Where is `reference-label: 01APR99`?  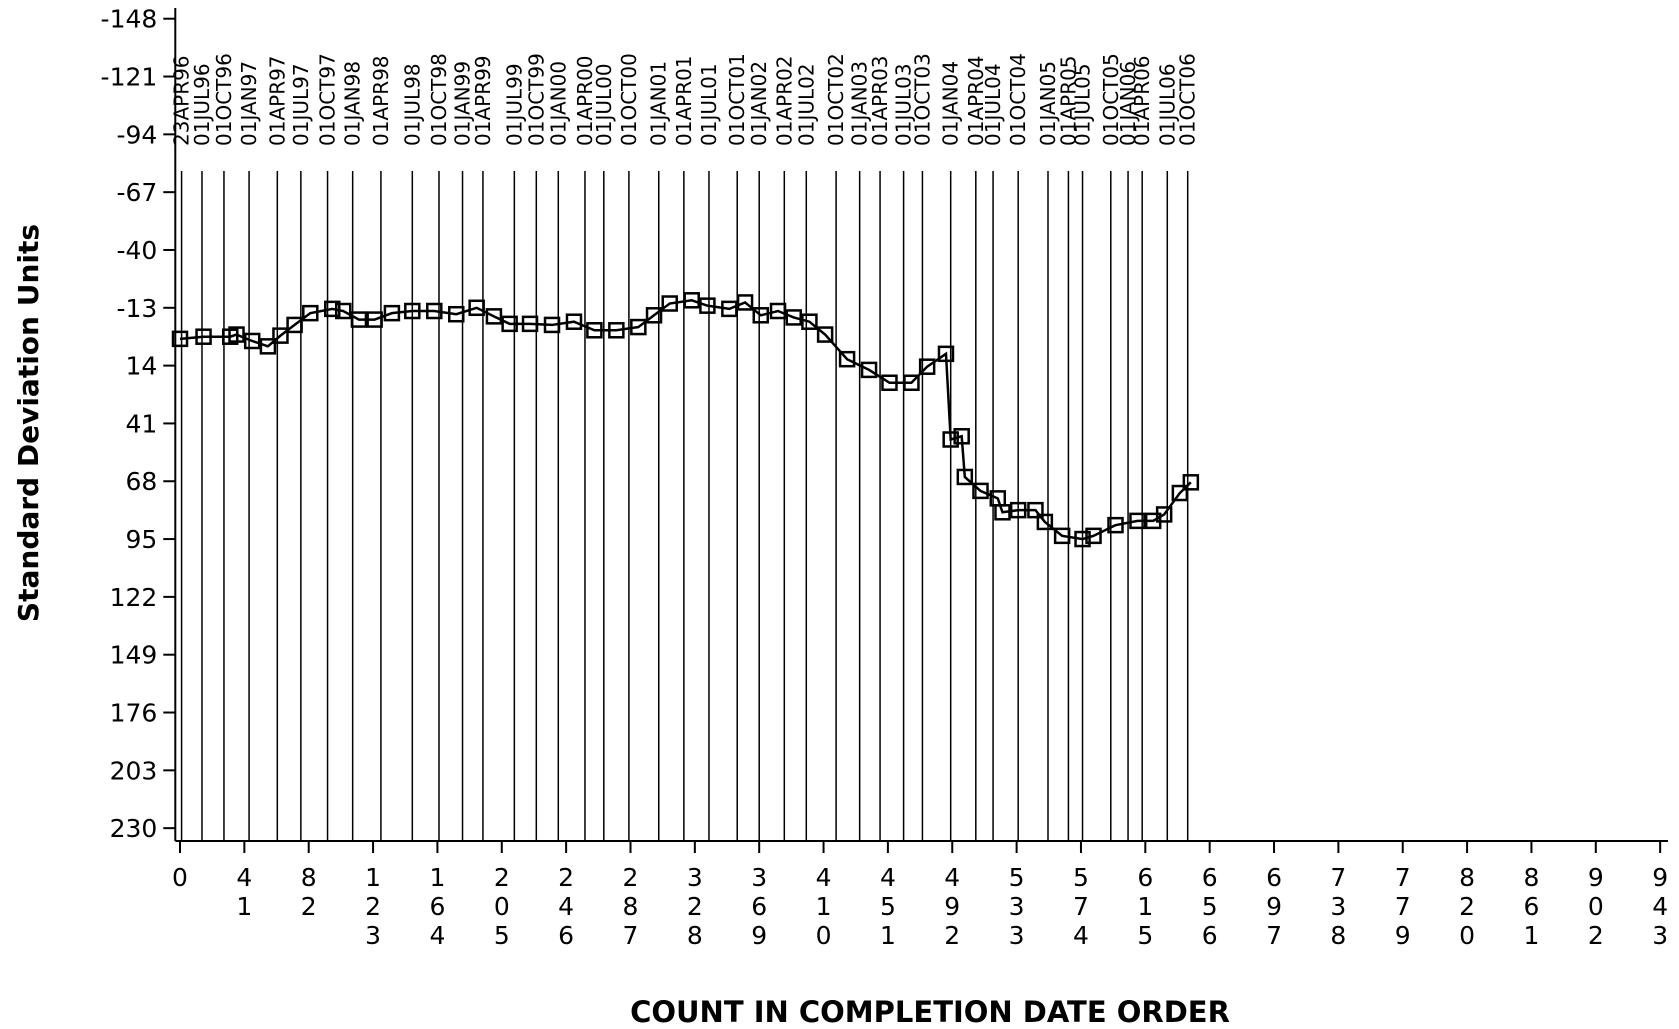
reference-label: 01APR99 is located at coordinates (483, 100).